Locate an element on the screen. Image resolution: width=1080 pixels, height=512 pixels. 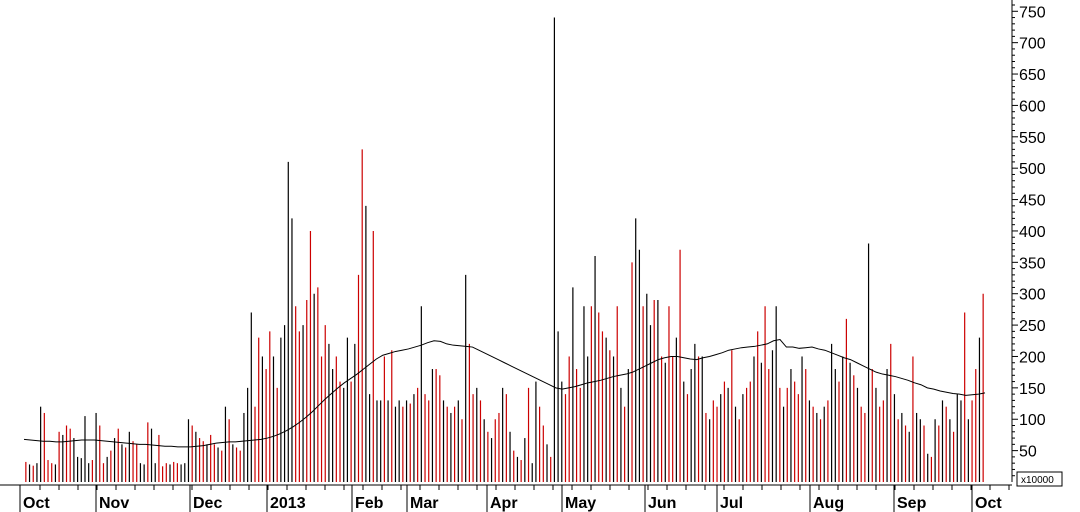
x-tick-label: Jun is located at coordinates (662, 503).